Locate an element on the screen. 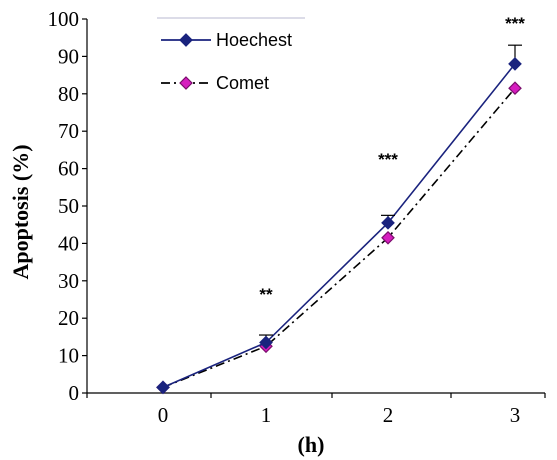 This screenshot has width=557, height=460. y-tick-label: 90 is located at coordinates (68, 56).